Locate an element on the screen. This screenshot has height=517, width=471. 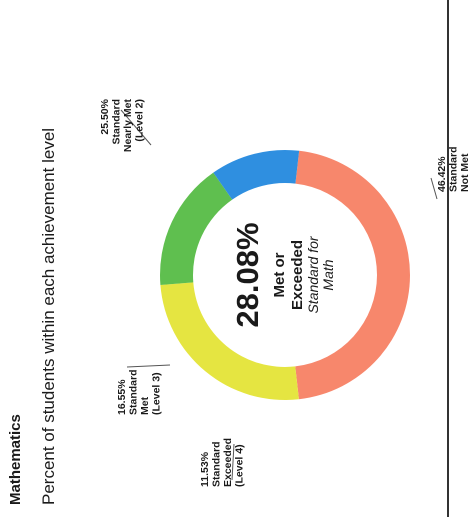
slice-label-level-4: 11.53%StandardExceeded(Level 4) is located at coordinates (222, 462).